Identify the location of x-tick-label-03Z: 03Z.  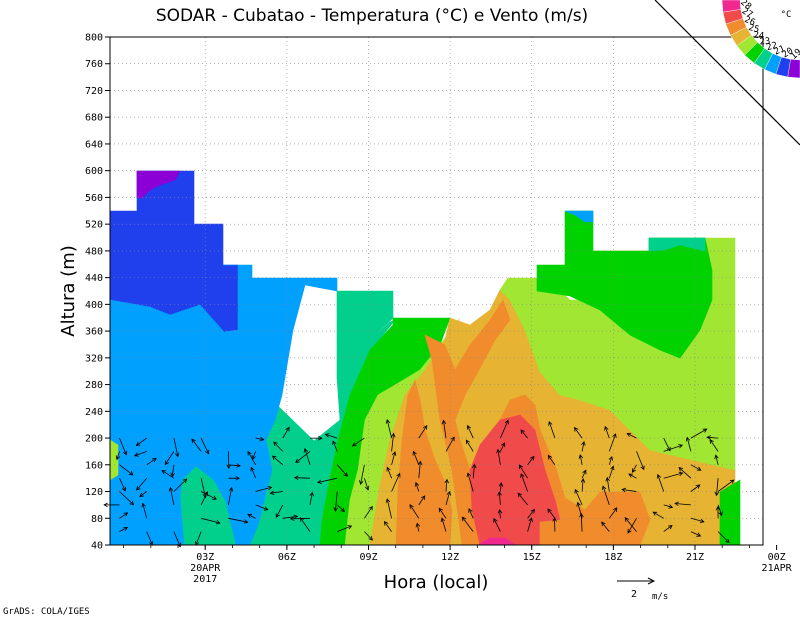
(205, 557).